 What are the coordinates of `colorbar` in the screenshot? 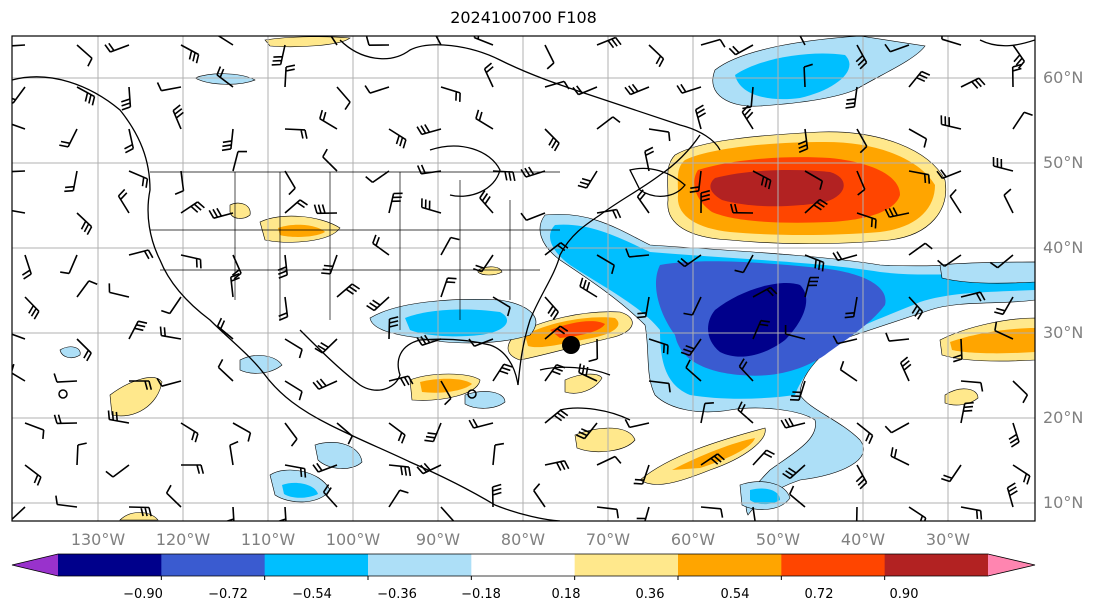 It's located at (523, 566).